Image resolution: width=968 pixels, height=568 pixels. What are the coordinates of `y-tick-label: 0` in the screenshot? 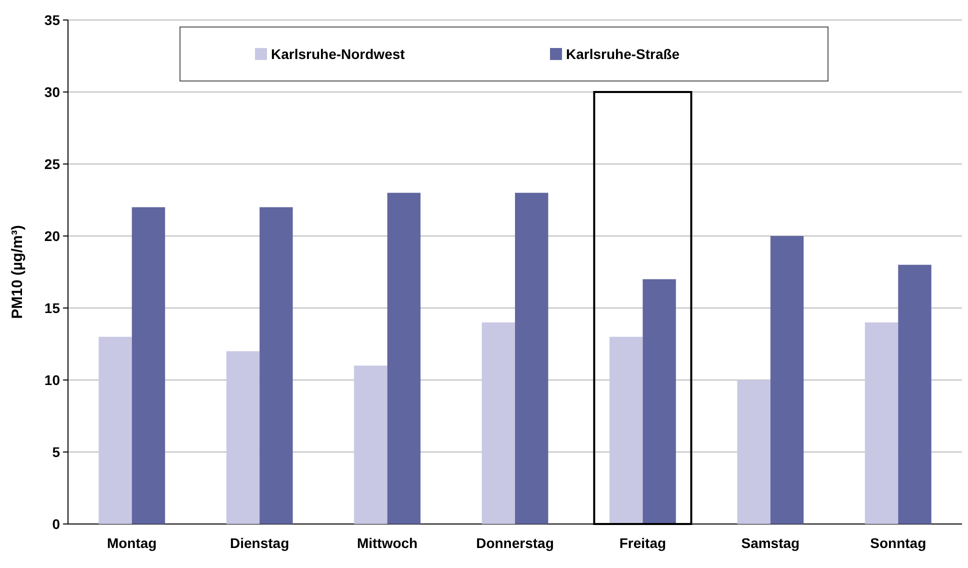 It's located at (56, 524).